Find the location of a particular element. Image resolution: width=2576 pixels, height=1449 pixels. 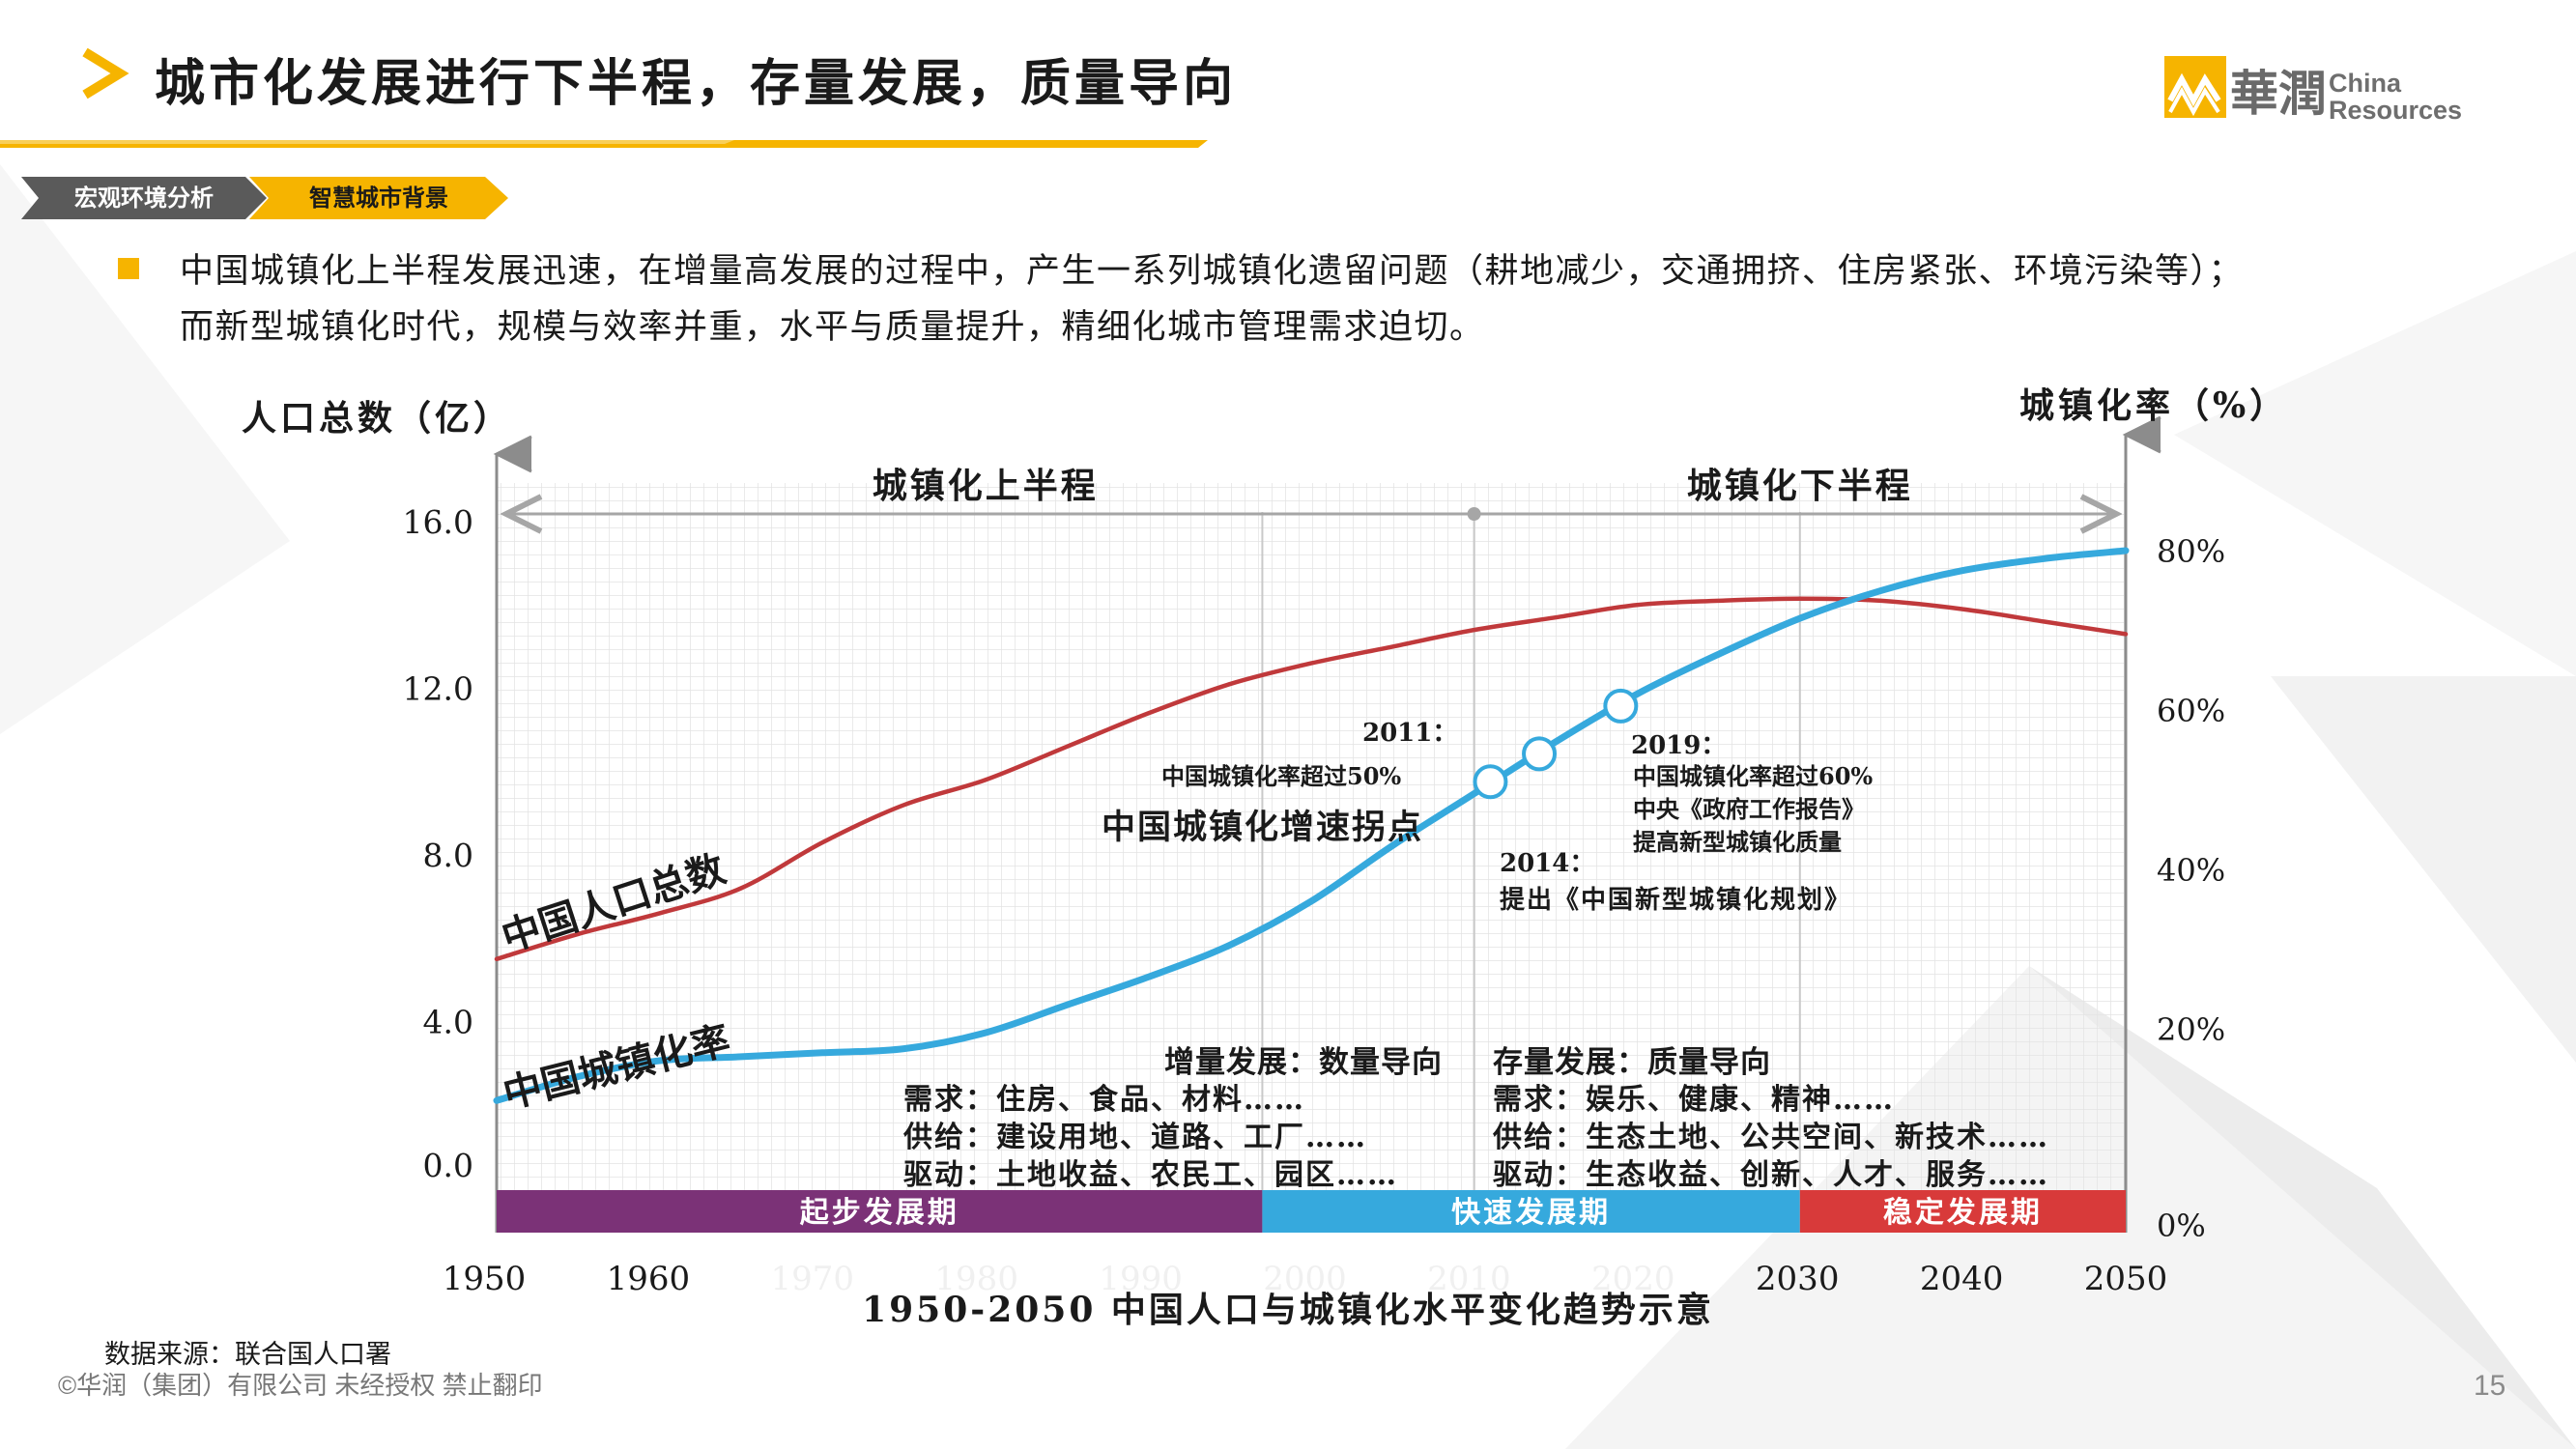

breadcrumb-item-macro: 宏观环境分析 is located at coordinates (144, 198).